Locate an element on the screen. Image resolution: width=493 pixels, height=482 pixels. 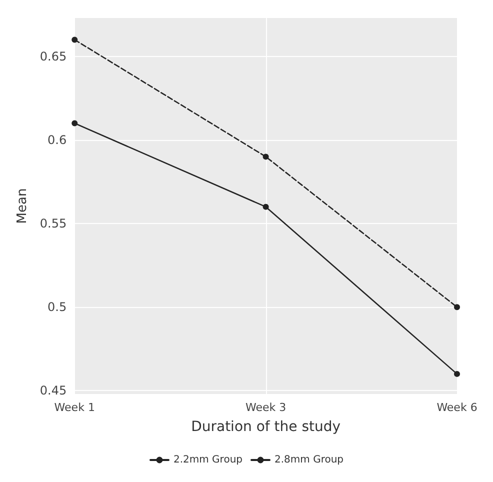
legend-label: 2.2mm Group is located at coordinates (208, 460).